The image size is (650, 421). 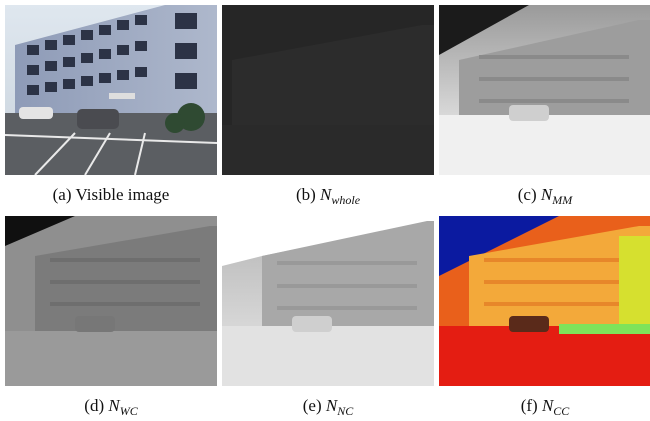 I want to click on panel-n-nc, so click(x=328, y=301).